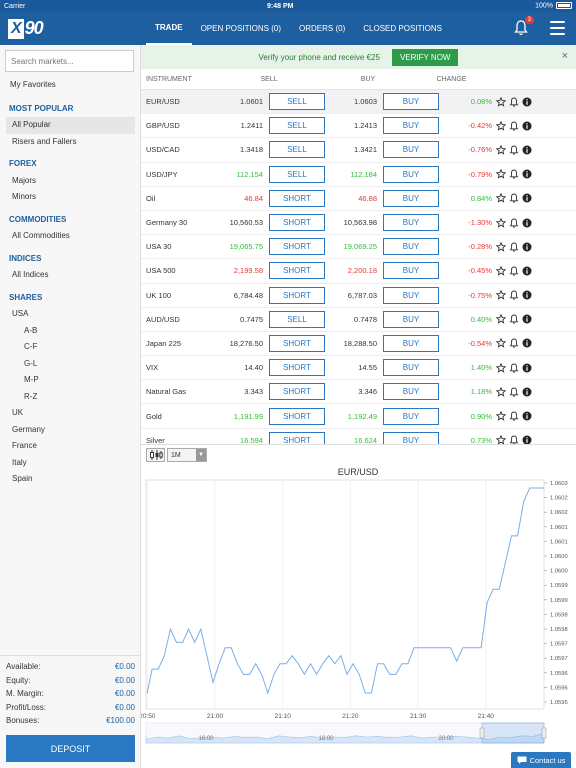 This screenshot has height=768, width=576. What do you see at coordinates (31, 396) in the screenshot?
I see `sidebar-item-r-z: R-Z` at bounding box center [31, 396].